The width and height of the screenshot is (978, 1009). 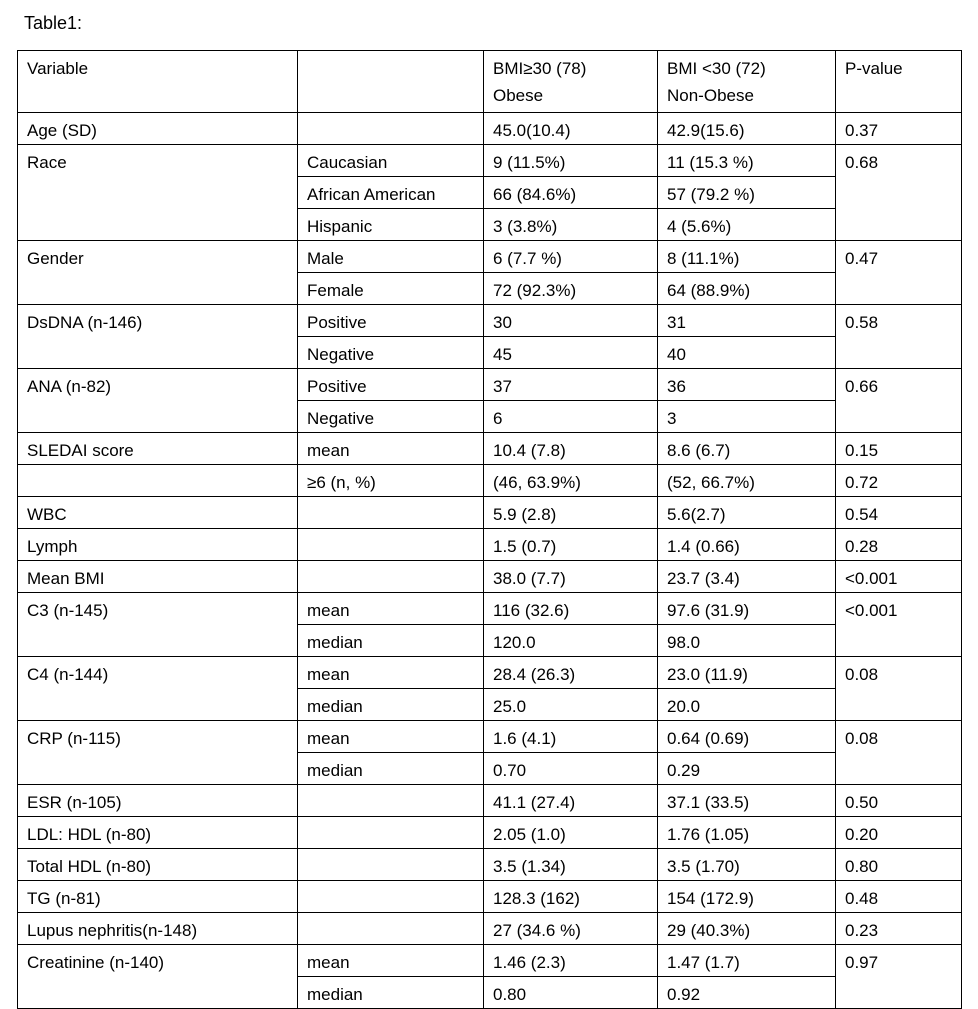 What do you see at coordinates (390, 192) in the screenshot?
I see `subcategory-cell: African American` at bounding box center [390, 192].